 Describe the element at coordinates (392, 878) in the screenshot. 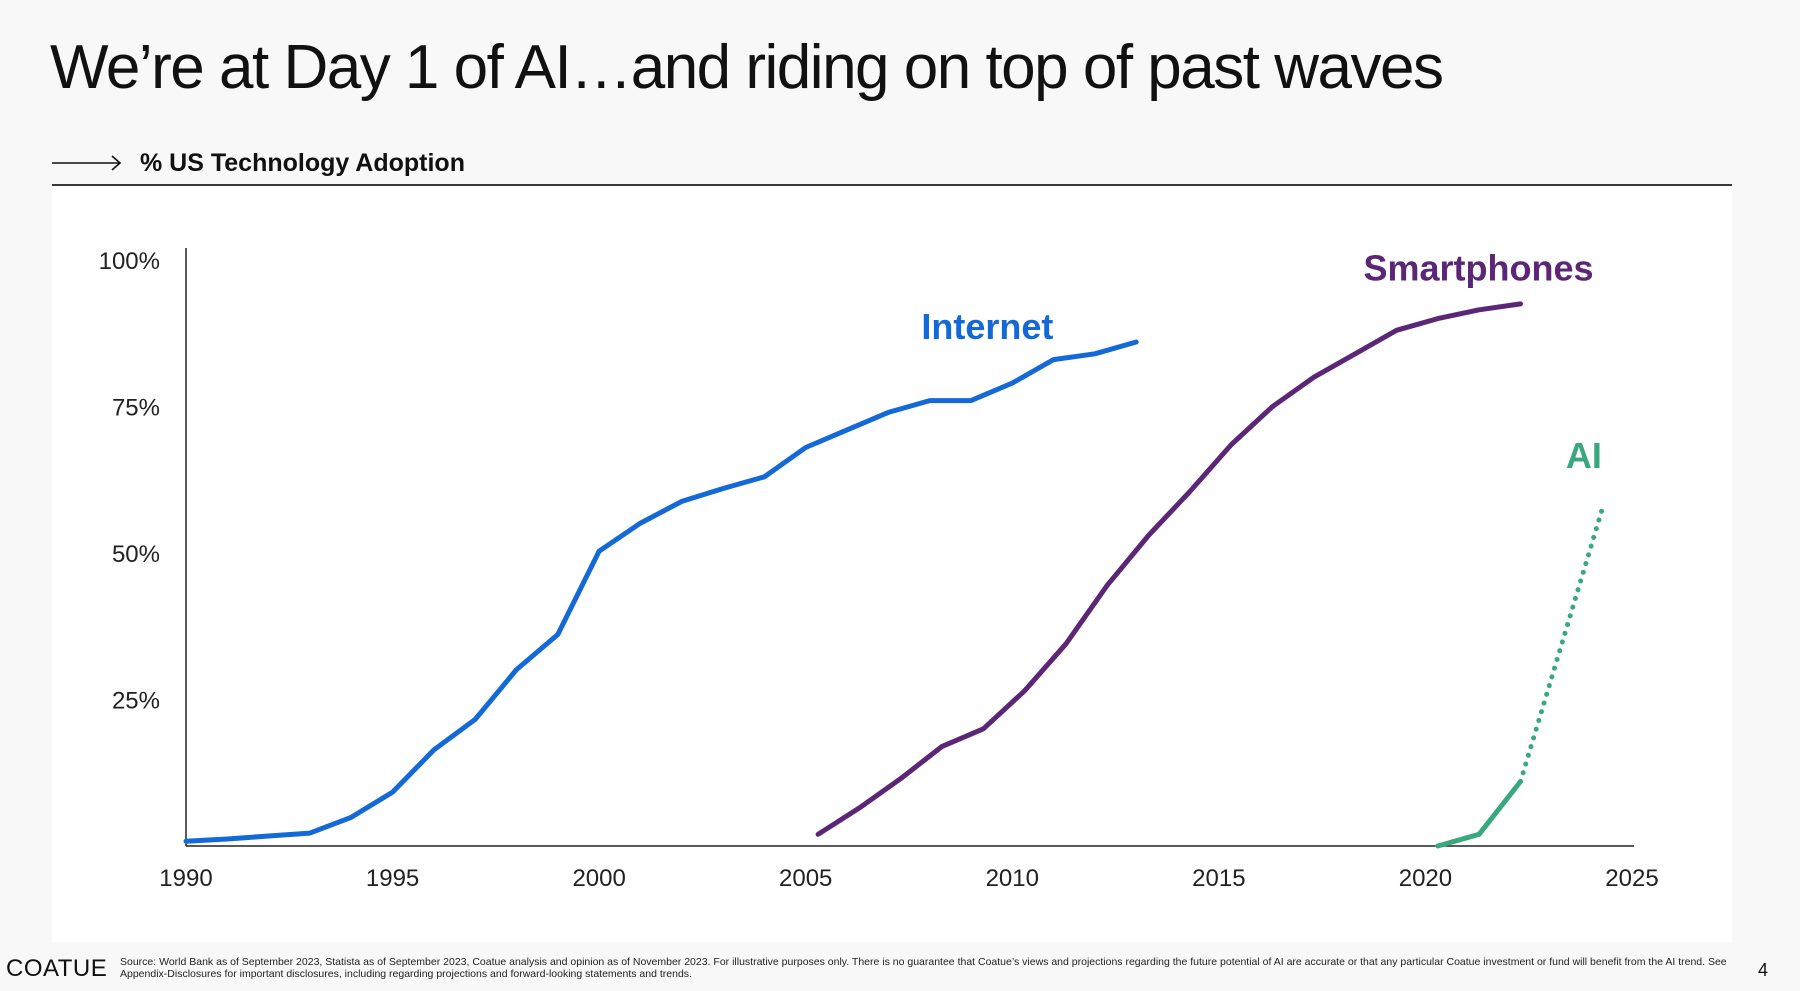

I see `x-tick-label: 1995` at that location.